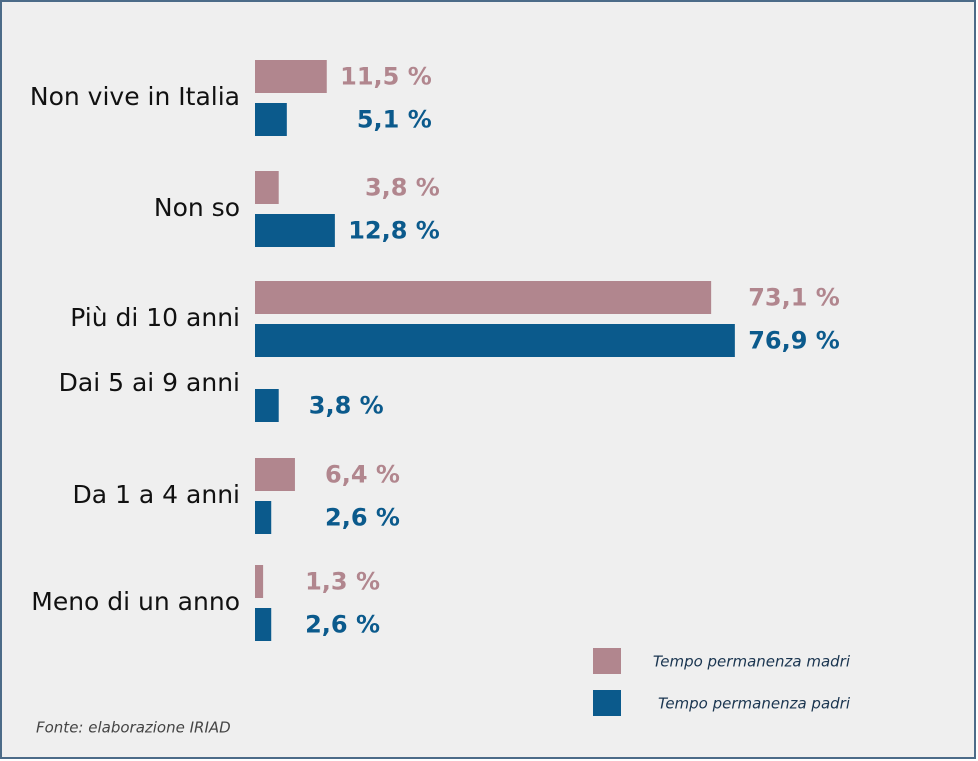 Image resolution: width=978 pixels, height=761 pixels. What do you see at coordinates (155, 317) in the screenshot?
I see `category-label: Più di 10 anni` at bounding box center [155, 317].